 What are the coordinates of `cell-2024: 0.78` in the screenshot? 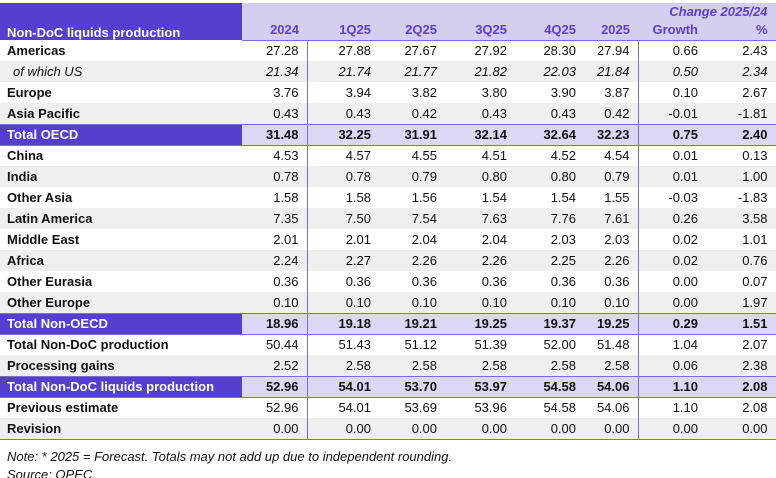 It's located at (275, 176).